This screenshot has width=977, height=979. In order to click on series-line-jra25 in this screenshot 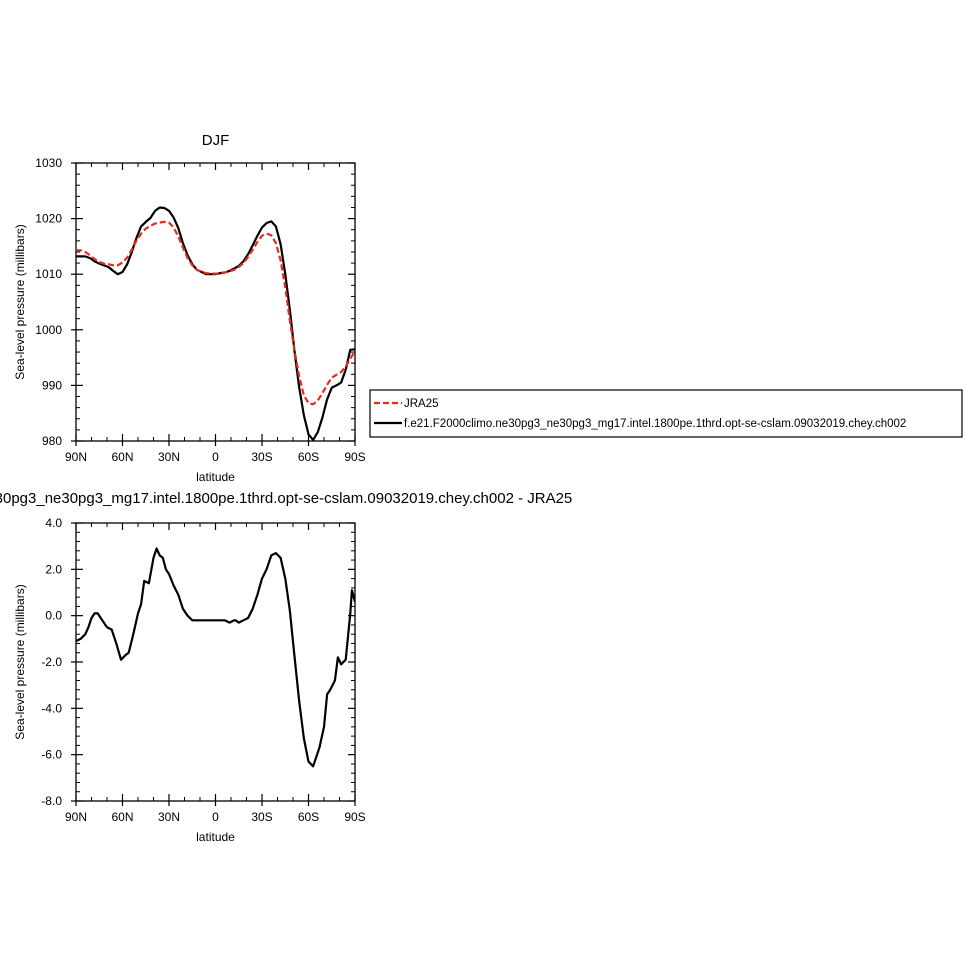, I will do `click(215, 313)`.